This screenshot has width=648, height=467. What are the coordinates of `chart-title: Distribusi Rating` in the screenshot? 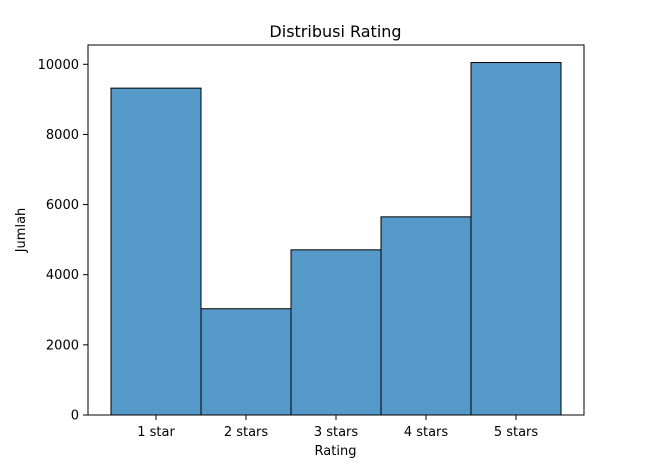 It's located at (335, 31).